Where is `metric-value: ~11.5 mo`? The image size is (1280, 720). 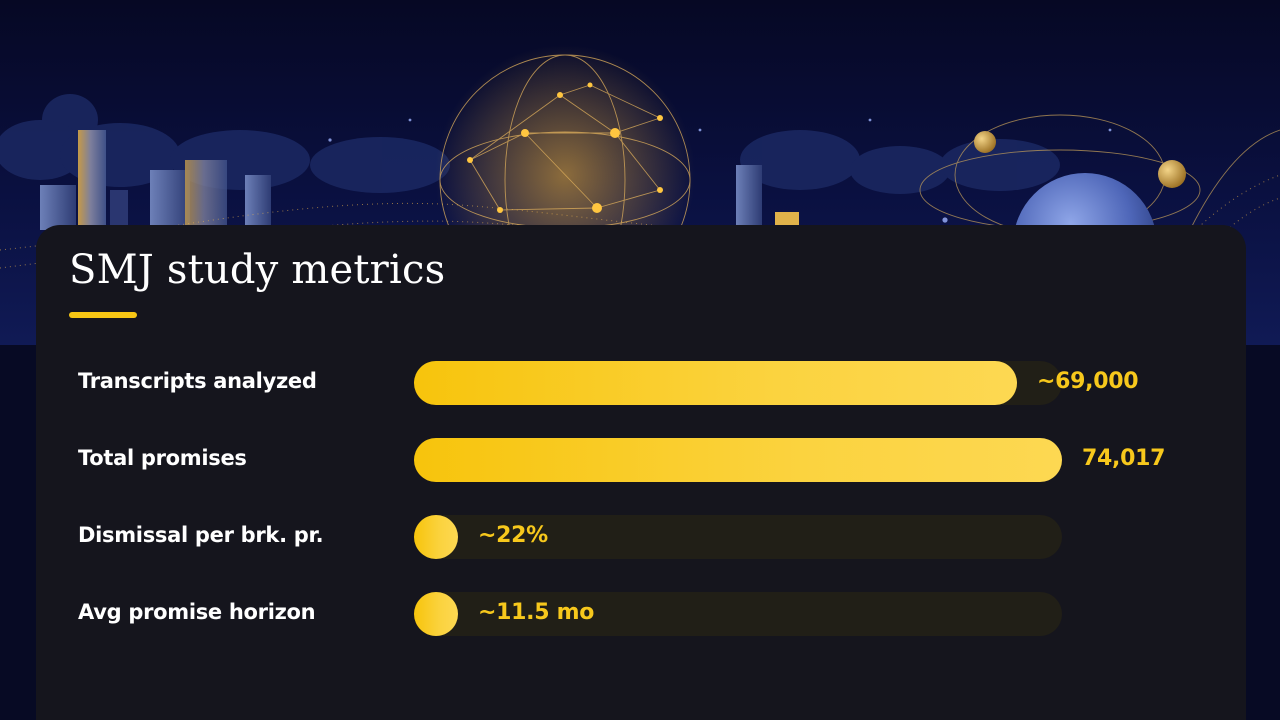 metric-value: ~11.5 mo is located at coordinates (536, 612).